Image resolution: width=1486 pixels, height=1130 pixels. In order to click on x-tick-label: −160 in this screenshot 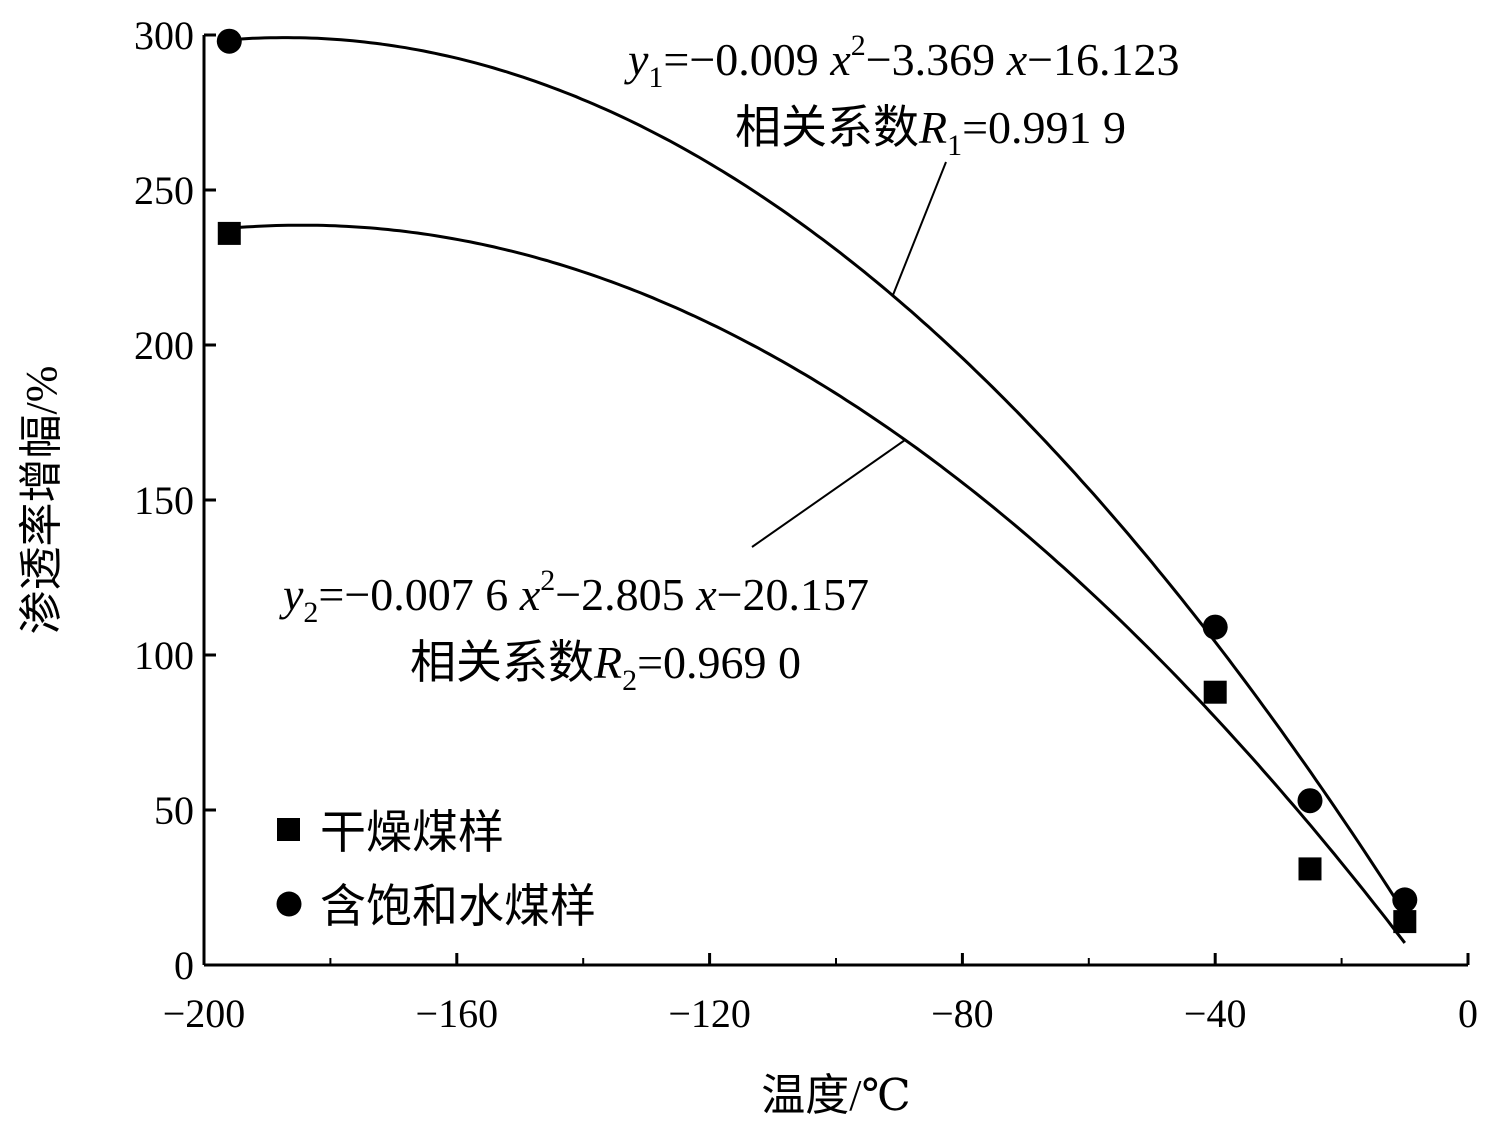, I will do `click(457, 1013)`.